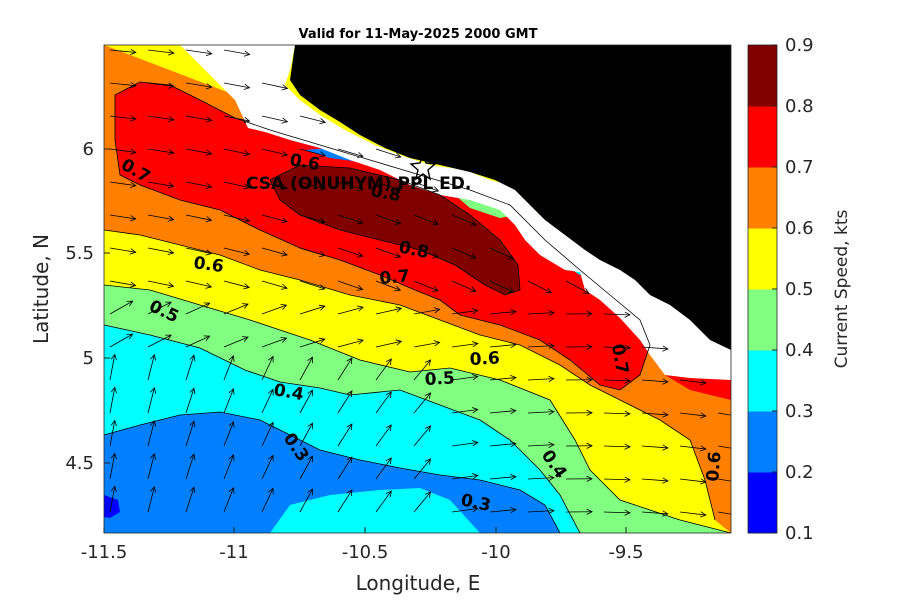  What do you see at coordinates (41, 289) in the screenshot?
I see `y-axis-label: Latitude, N` at bounding box center [41, 289].